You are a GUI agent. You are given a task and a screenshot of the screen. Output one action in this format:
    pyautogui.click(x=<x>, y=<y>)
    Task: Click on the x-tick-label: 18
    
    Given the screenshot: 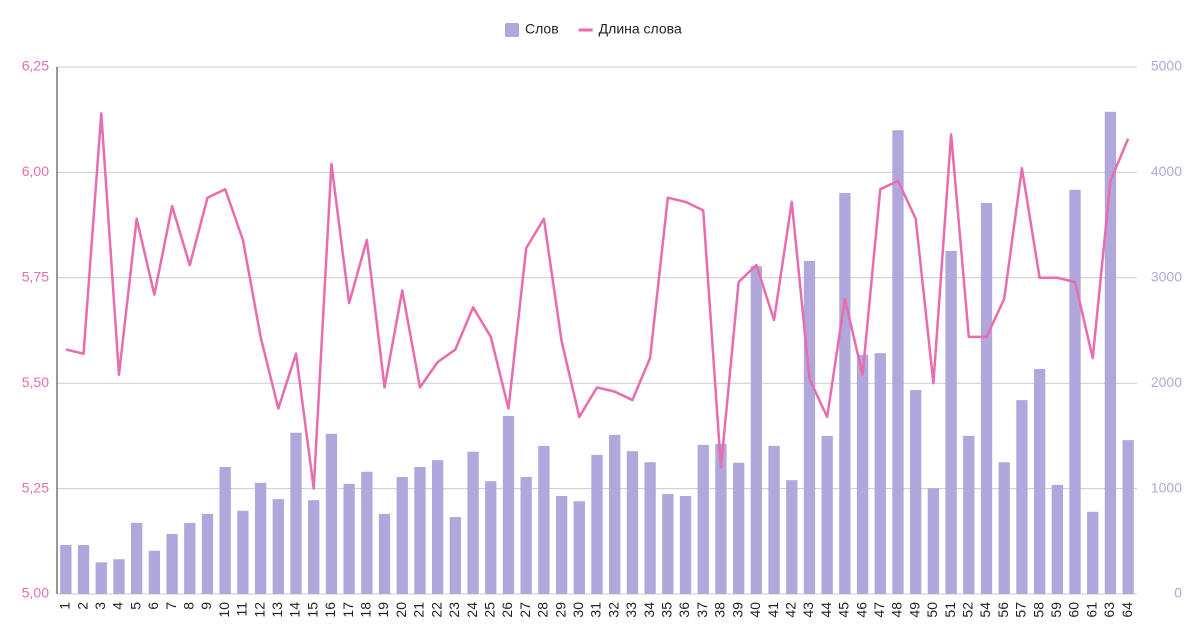 What is the action you would take?
    pyautogui.click(x=366, y=610)
    